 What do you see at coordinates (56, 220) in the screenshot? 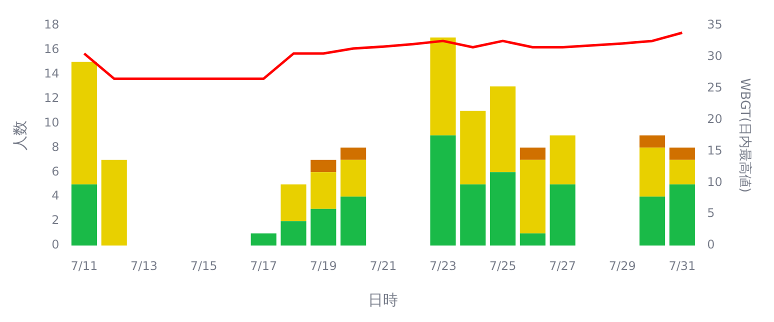
I see `y-tick-label: 2` at bounding box center [56, 220].